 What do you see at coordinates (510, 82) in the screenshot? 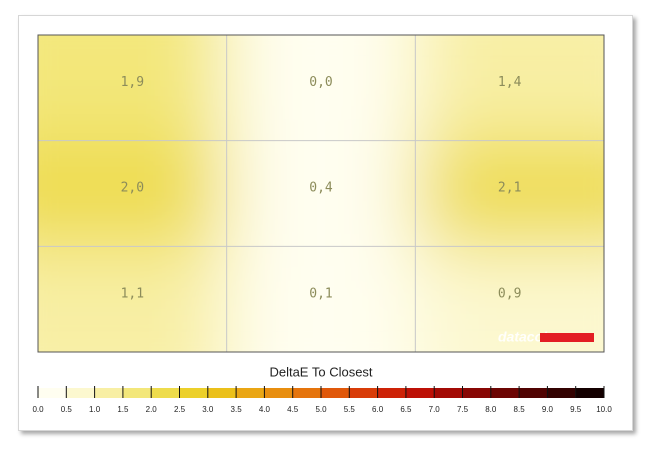
I see `cell-label: 1,4` at bounding box center [510, 82].